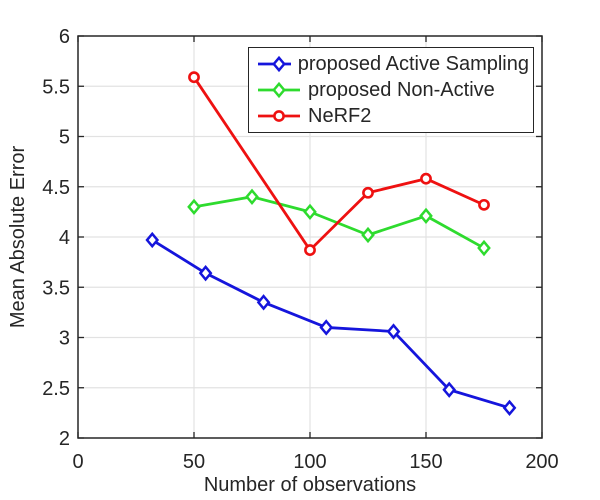  Describe the element at coordinates (393, 116) in the screenshot. I see `legend-item: NeRF2` at that location.